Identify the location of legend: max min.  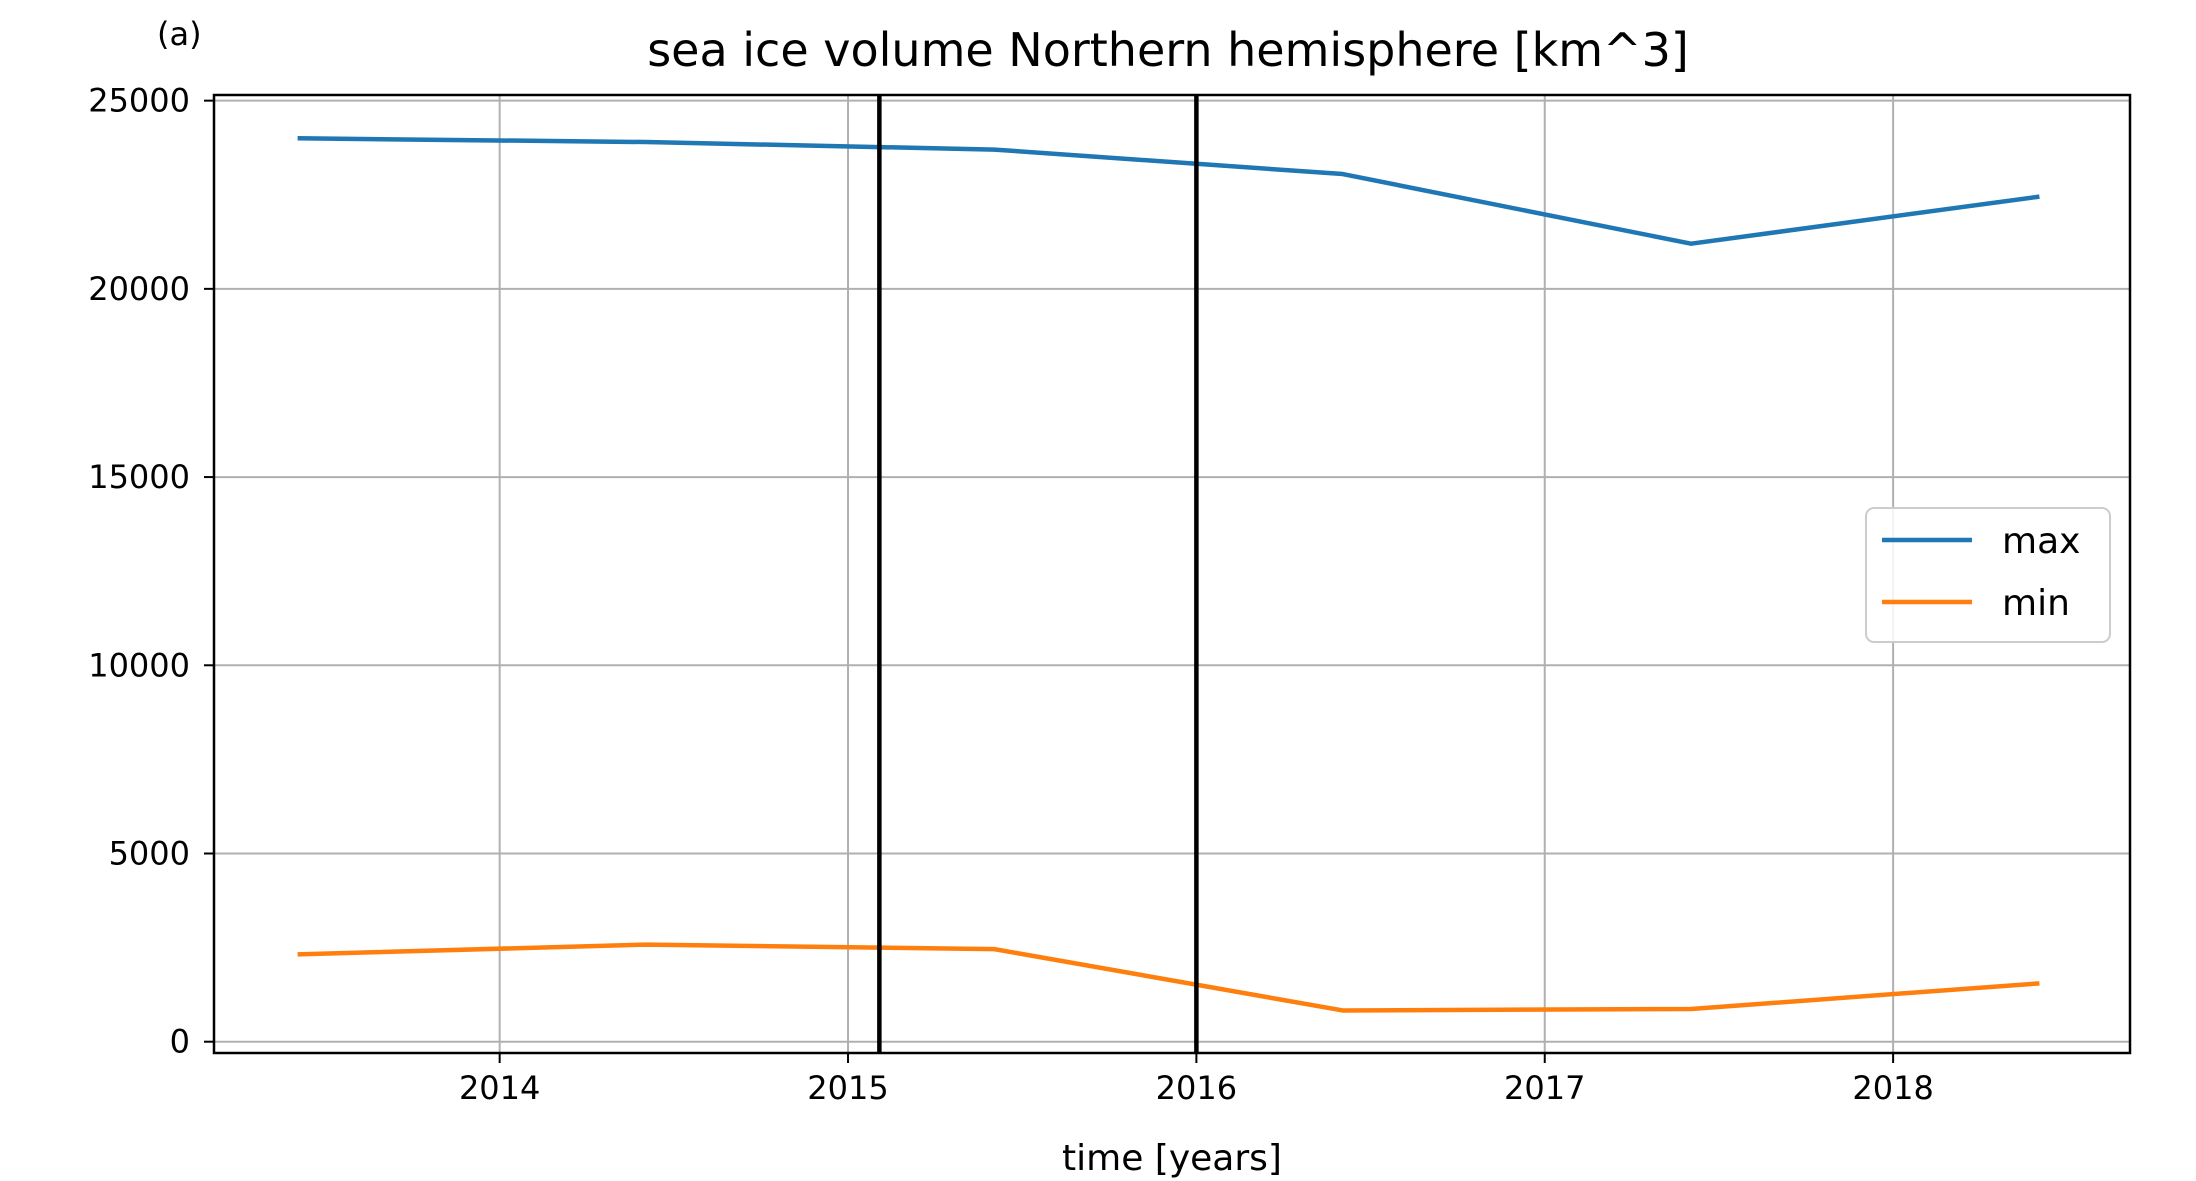
(1988, 575).